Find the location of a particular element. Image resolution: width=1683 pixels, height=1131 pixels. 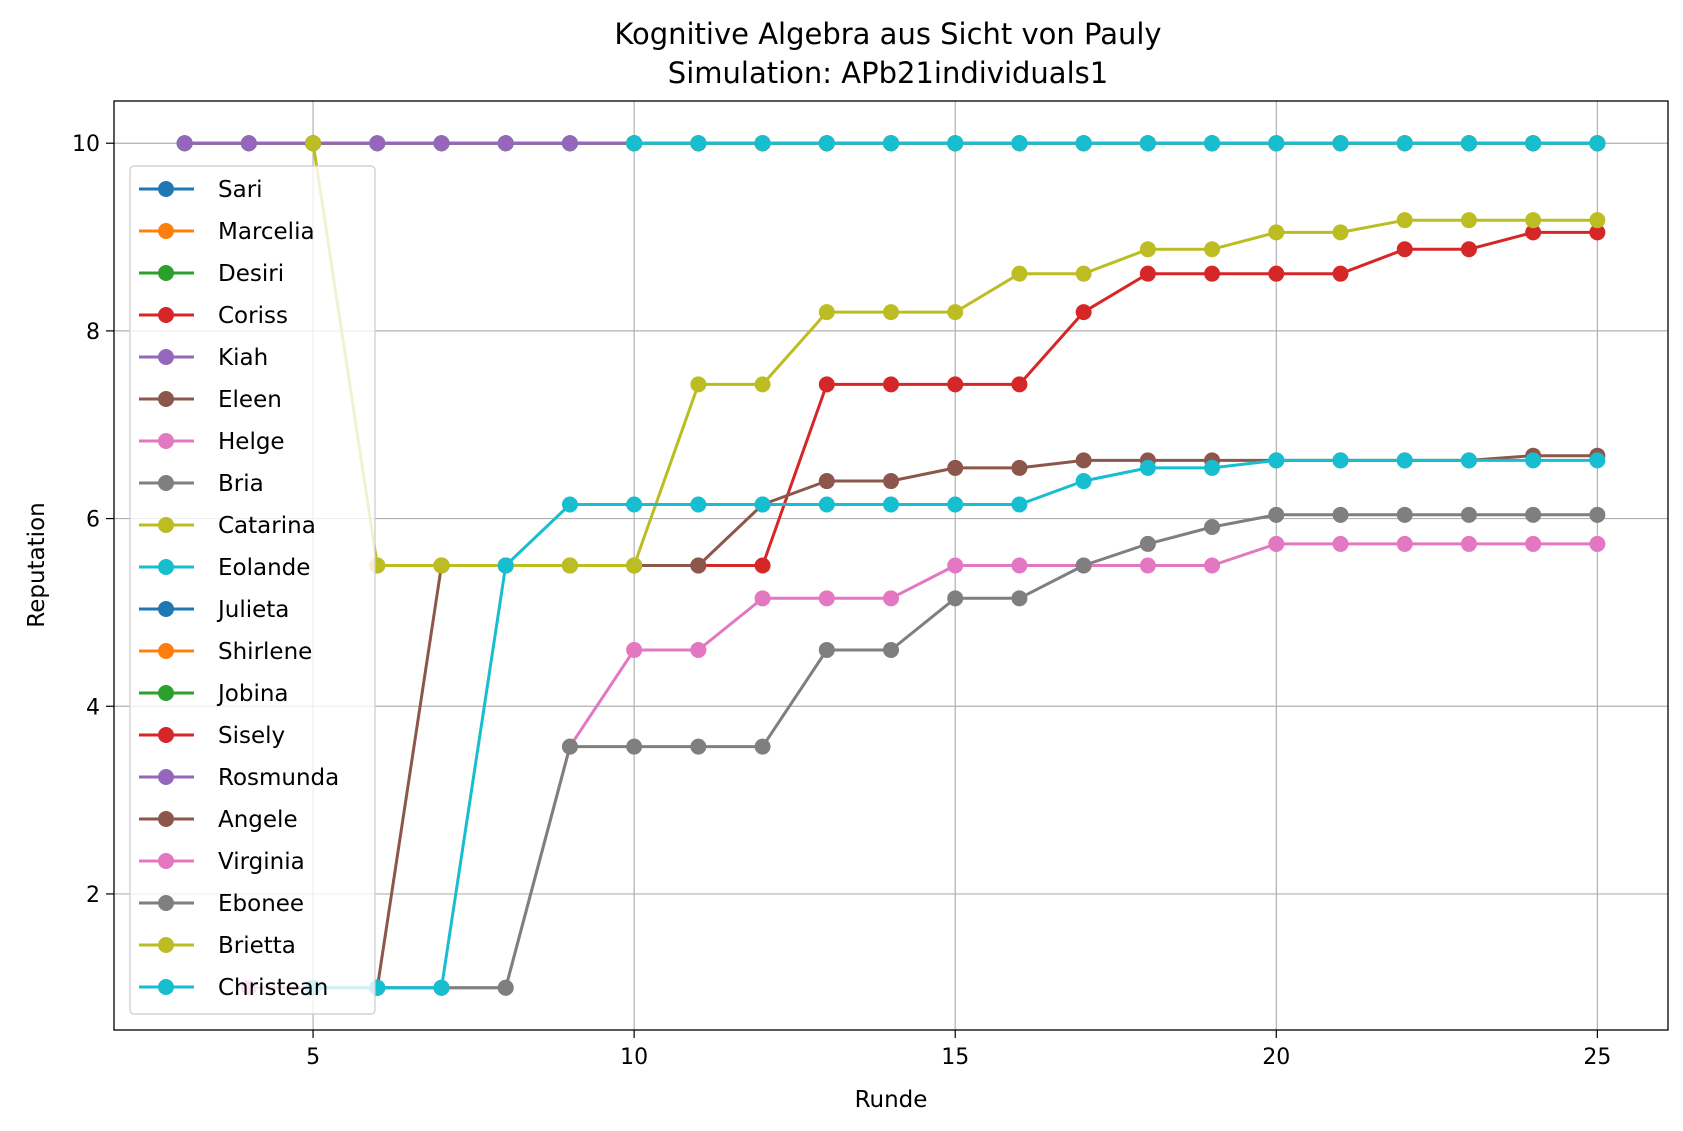

x-axis-label: Runde is located at coordinates (891, 1100).